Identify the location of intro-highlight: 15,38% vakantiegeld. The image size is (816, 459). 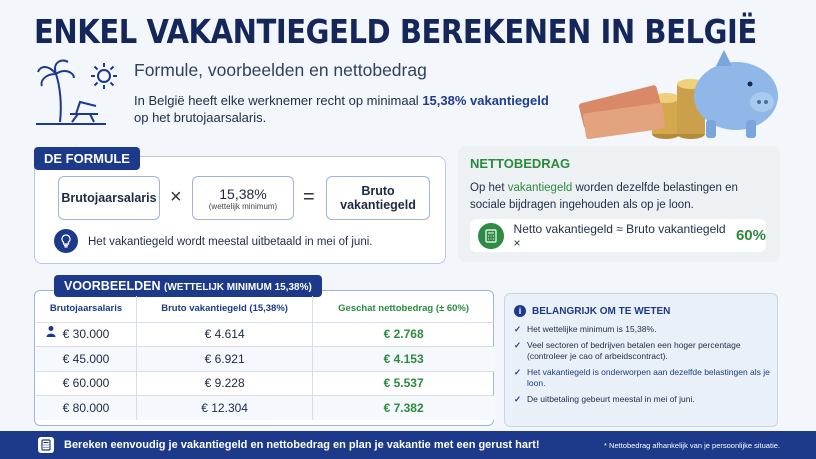
(485, 100).